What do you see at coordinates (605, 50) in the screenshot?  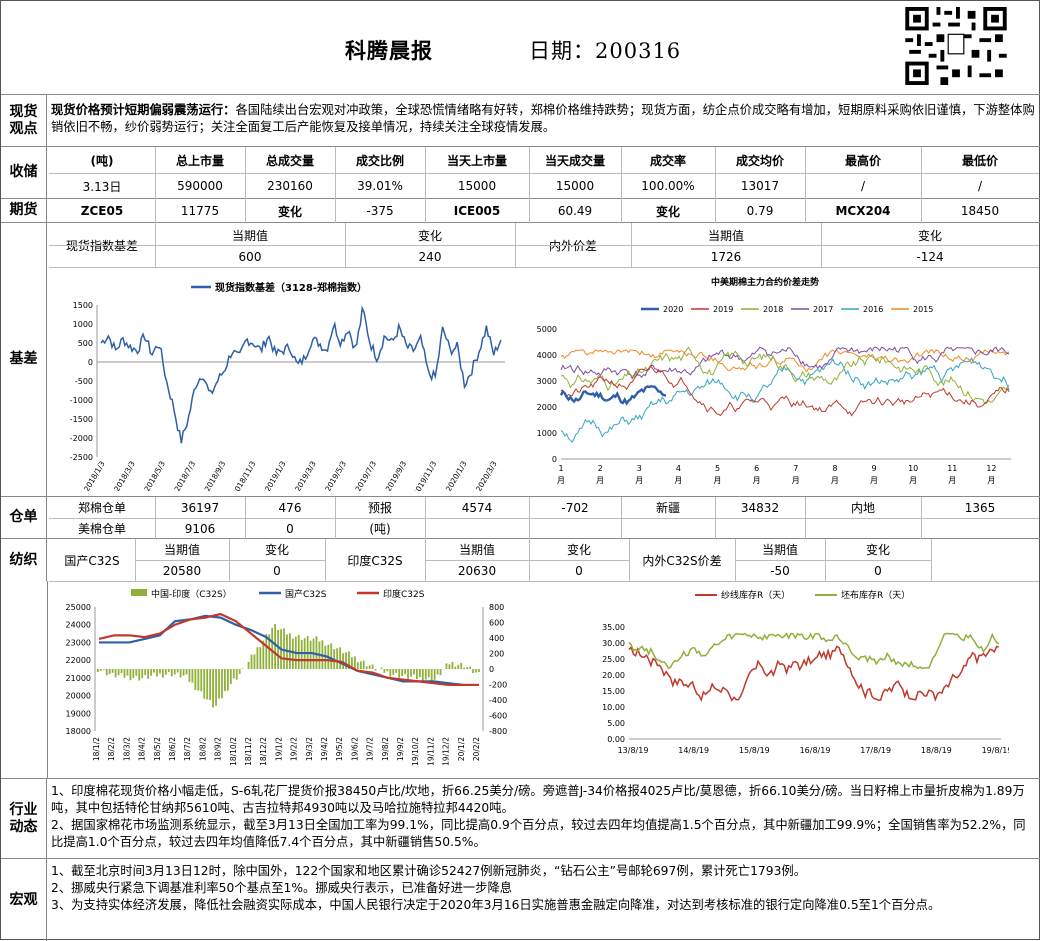 I see `report-date: 日期：200316` at bounding box center [605, 50].